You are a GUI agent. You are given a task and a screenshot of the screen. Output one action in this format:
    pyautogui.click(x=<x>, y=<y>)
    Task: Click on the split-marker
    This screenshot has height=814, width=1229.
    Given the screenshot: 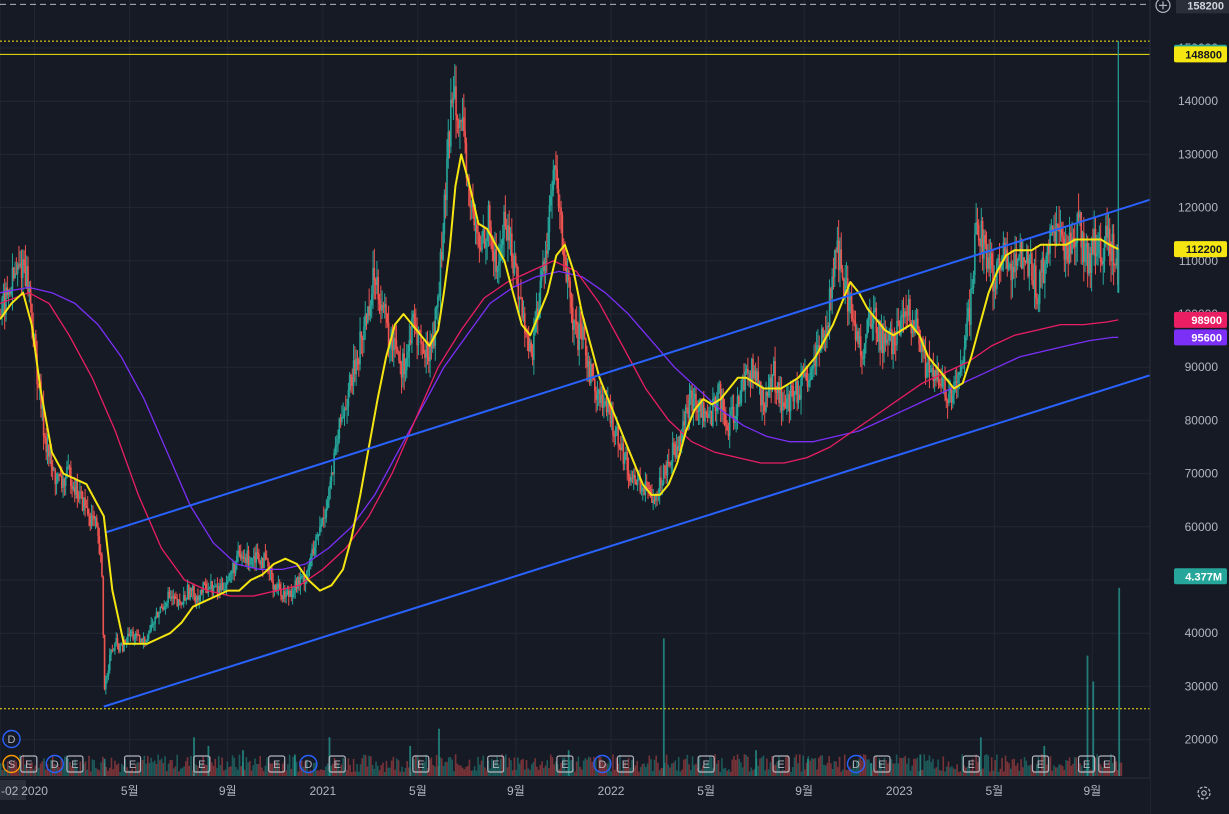 What is the action you would take?
    pyautogui.click(x=11, y=764)
    